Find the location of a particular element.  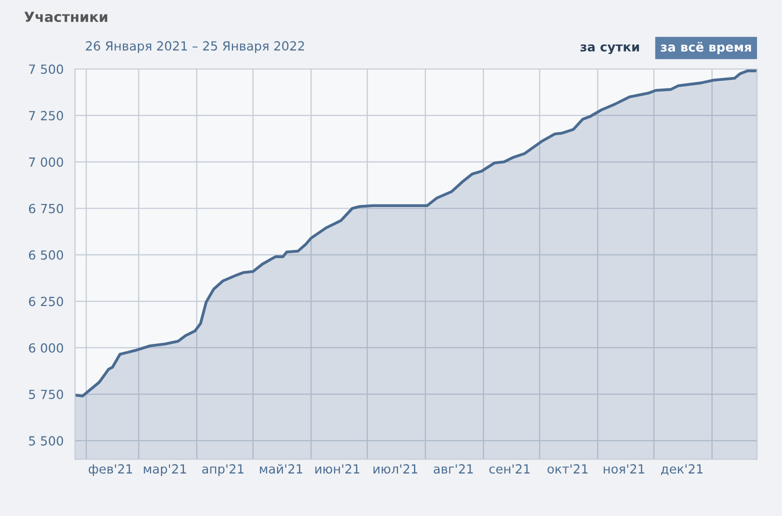

x-tick-label: июн'21 is located at coordinates (337, 469).